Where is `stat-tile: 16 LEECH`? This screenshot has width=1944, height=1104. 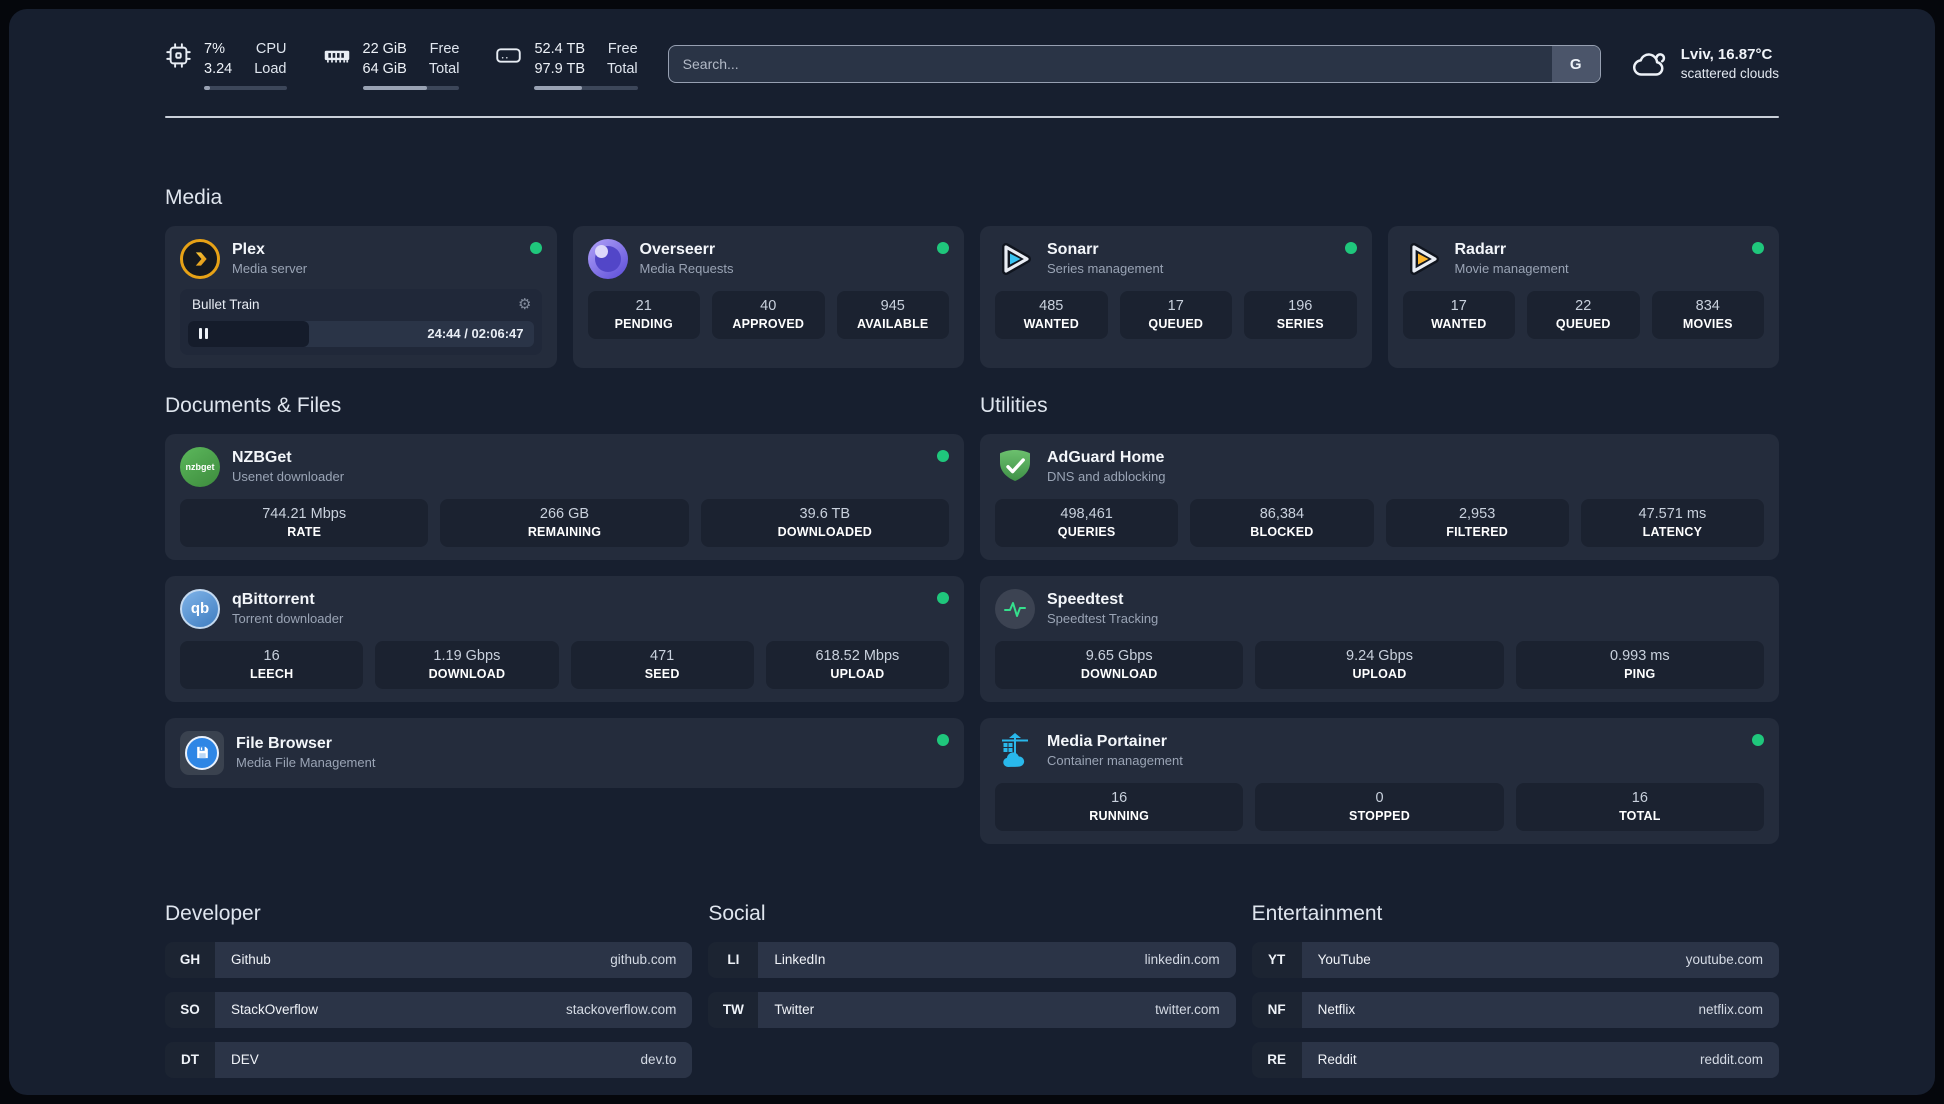
stat-tile: 16 LEECH is located at coordinates (272, 664).